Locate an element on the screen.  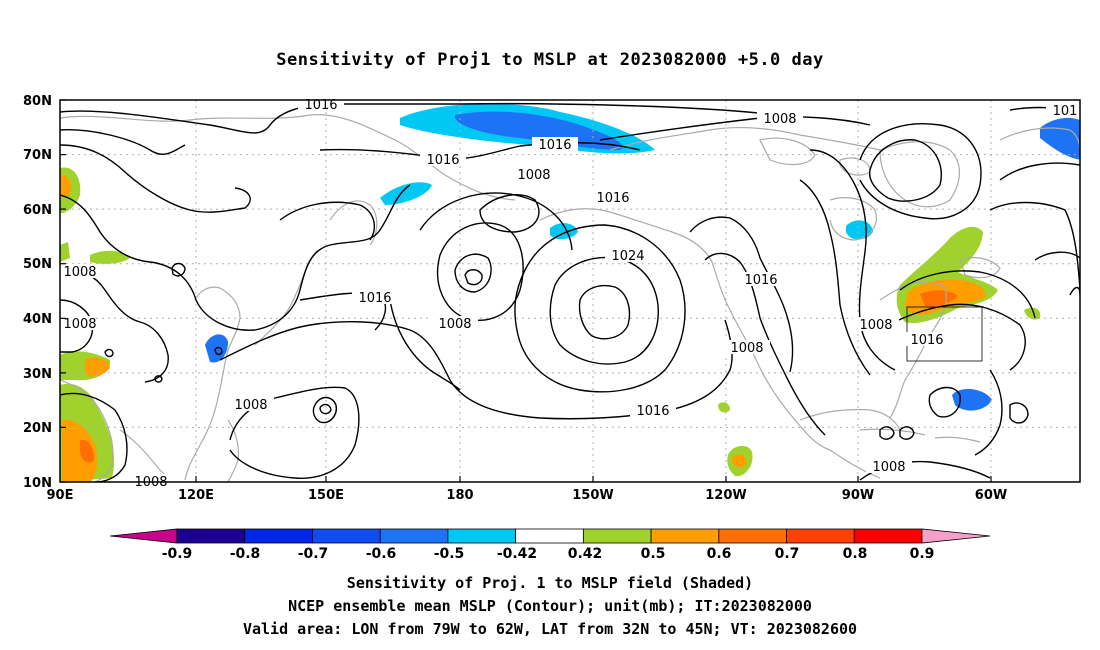
contour-greenland-outer is located at coordinates (920, 171).